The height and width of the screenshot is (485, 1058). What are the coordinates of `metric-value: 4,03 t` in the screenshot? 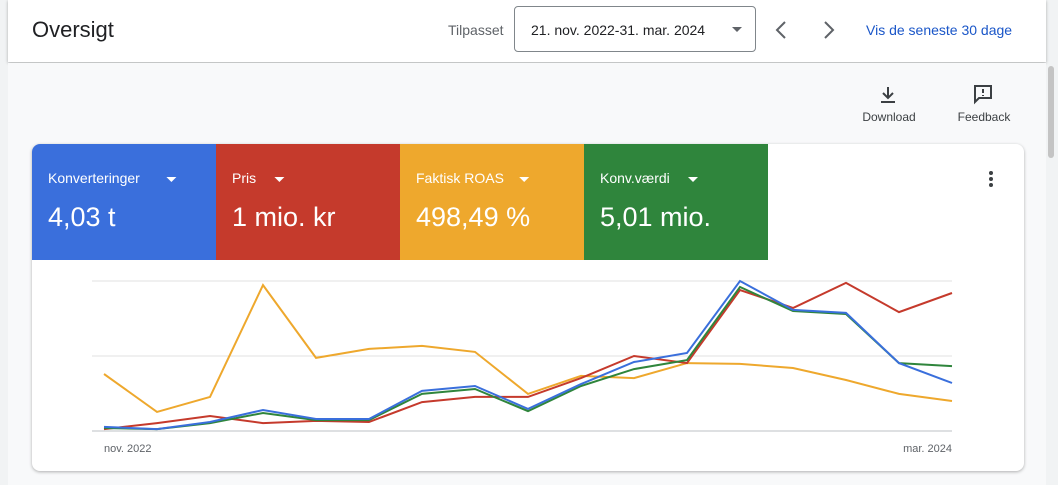 It's located at (82, 217).